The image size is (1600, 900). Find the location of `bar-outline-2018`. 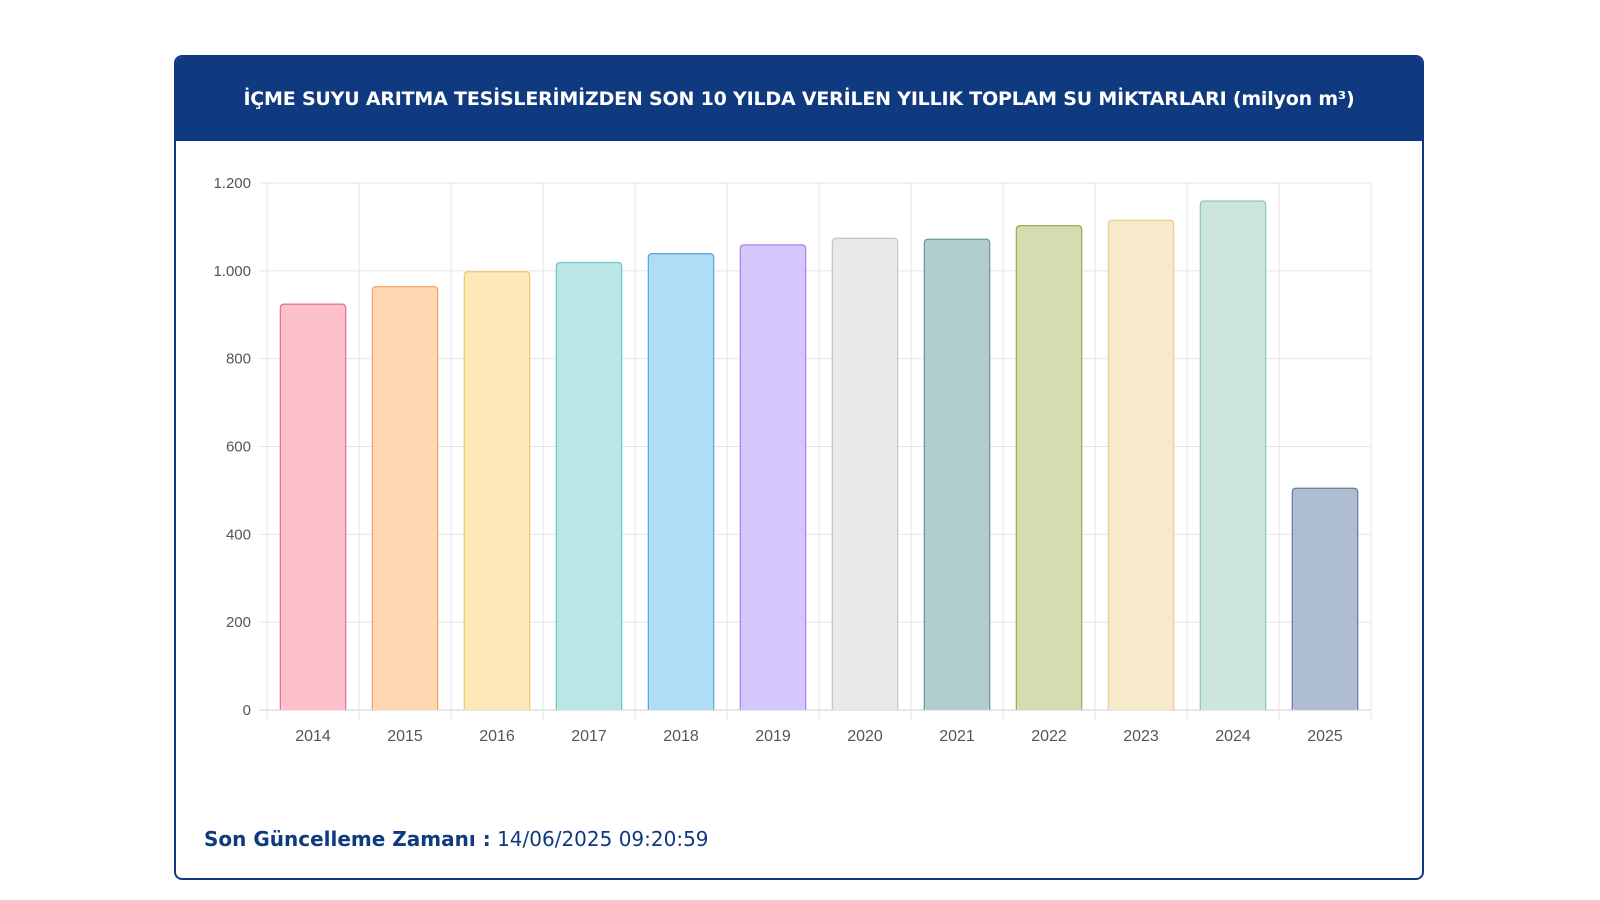

bar-outline-2018 is located at coordinates (681, 481).